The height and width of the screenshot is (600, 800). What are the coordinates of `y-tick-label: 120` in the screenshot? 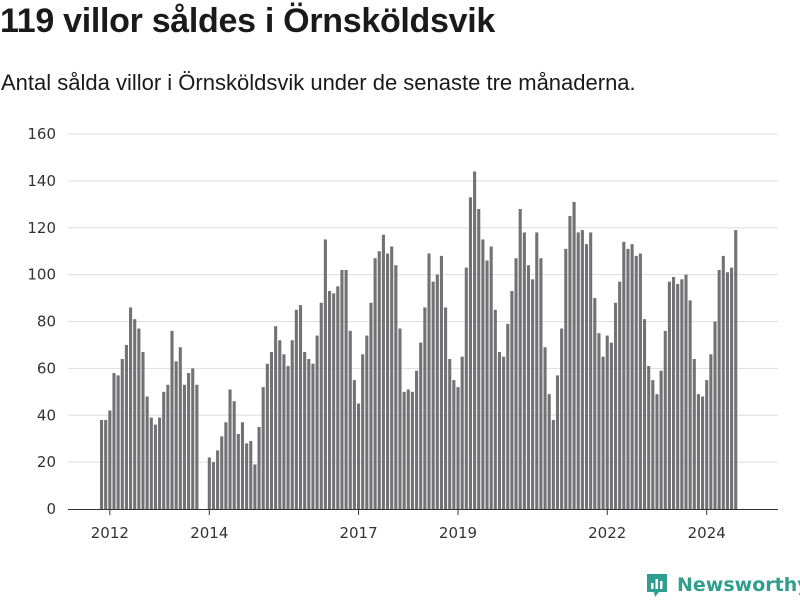 It's located at (41, 228).